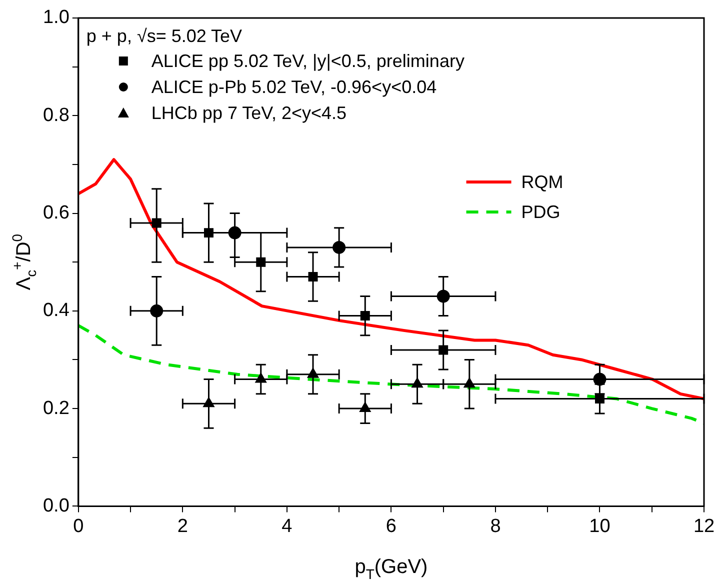 The width and height of the screenshot is (718, 581). Describe the element at coordinates (294, 87) in the screenshot. I see `legend-label: ALICE p-Pb 5.02 TeV, -0.96<y<0.04` at that location.